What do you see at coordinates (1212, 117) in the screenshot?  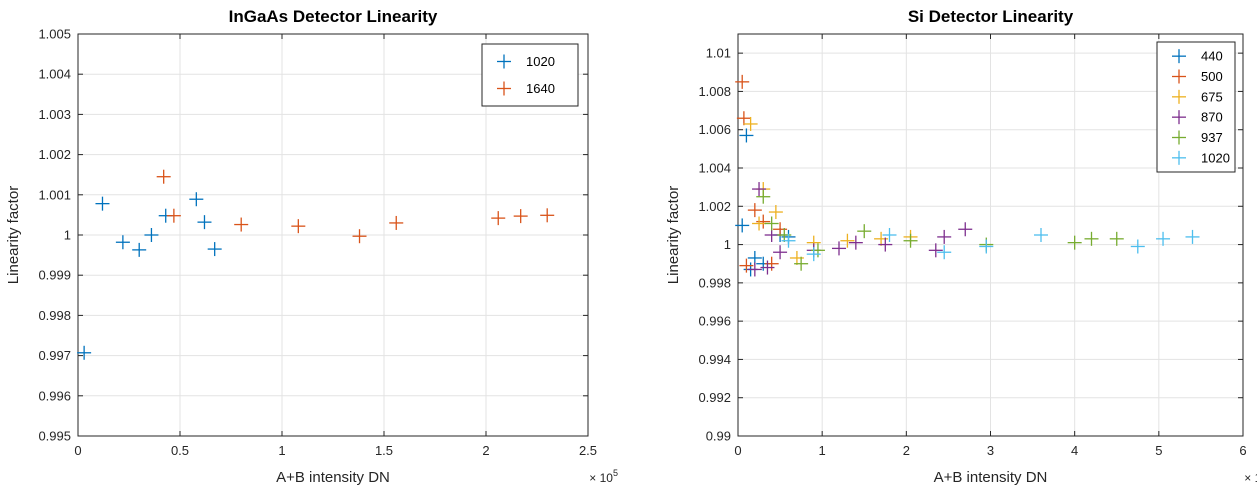 I see `legend-label: 870` at bounding box center [1212, 117].